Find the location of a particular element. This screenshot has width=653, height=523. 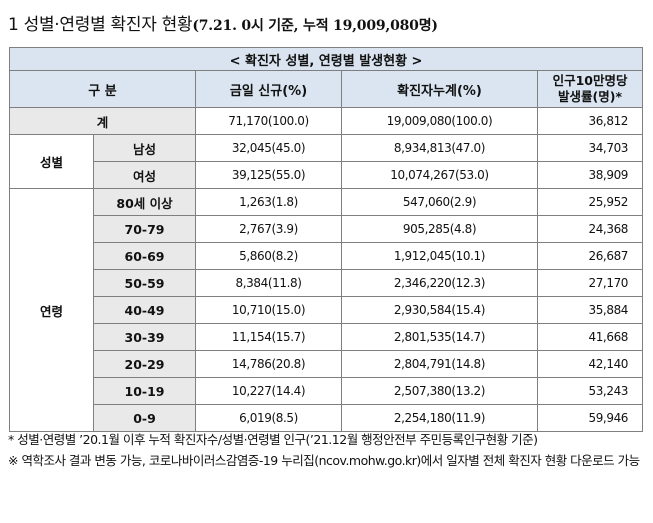

age-new-value: 14,786 is located at coordinates (251, 364).